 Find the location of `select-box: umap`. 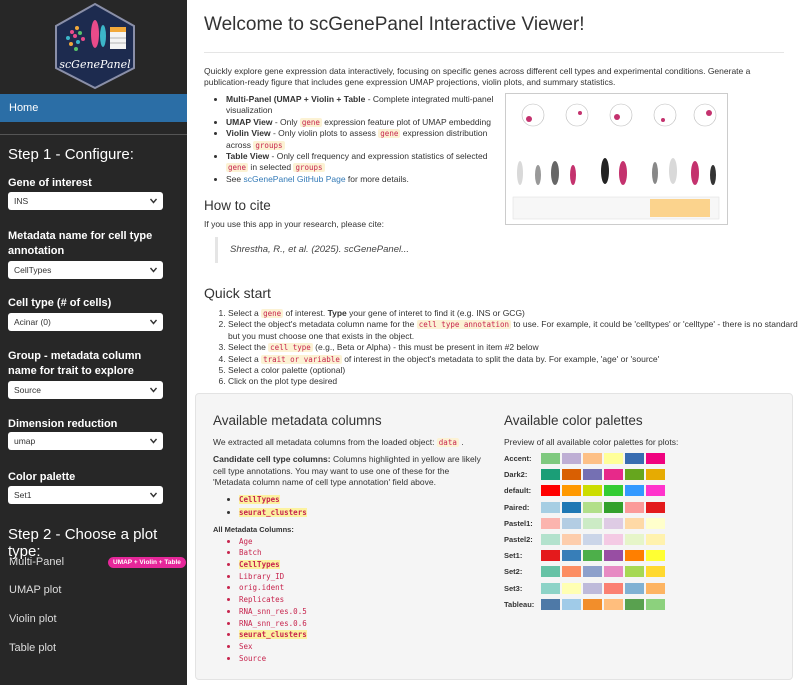

select-box: umap is located at coordinates (85, 441).